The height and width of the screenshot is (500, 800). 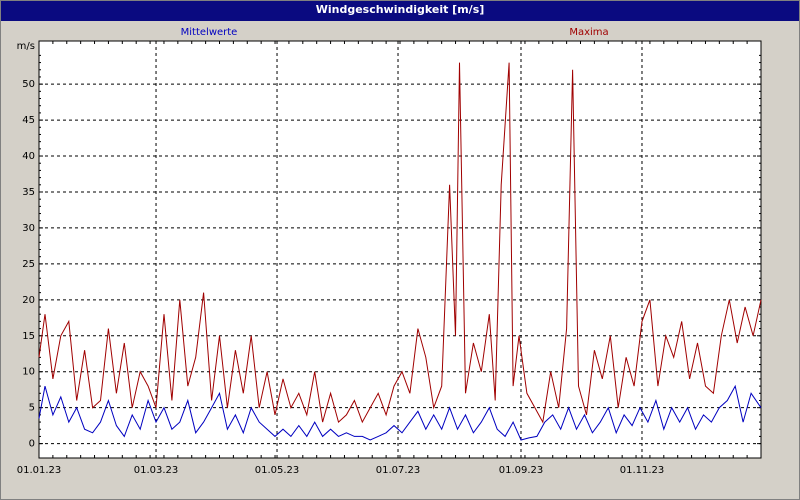 I want to click on x-tick-label-1: 01.03.23, so click(x=156, y=470).